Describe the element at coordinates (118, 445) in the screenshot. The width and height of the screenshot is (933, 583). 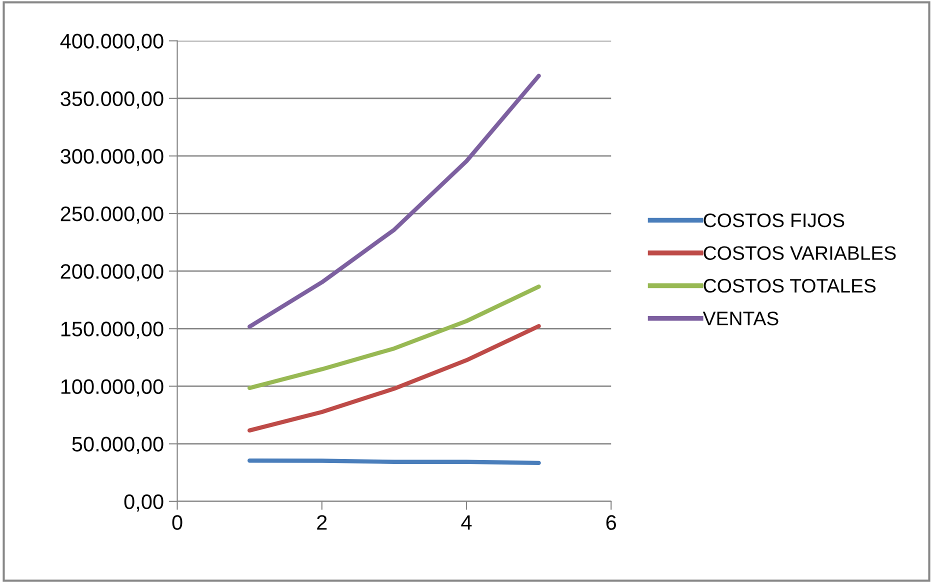
I see `y-tick-label: 50.000,00` at that location.